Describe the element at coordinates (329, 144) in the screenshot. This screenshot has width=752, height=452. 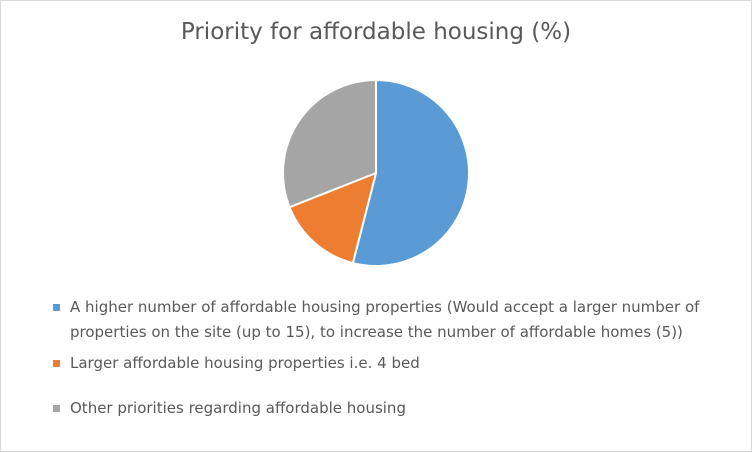
I see `pie-slice-other-priorities` at that location.